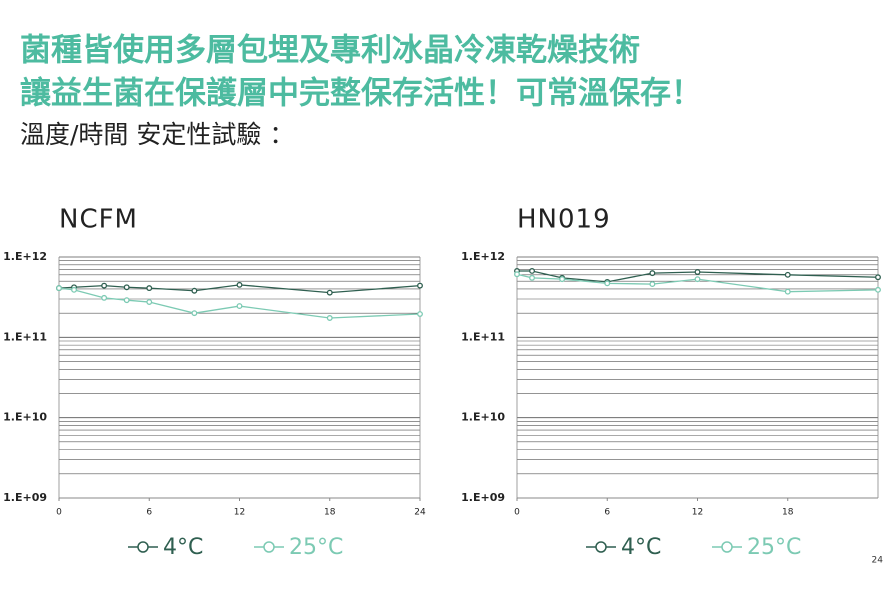 The image size is (892, 590). I want to click on chart-title: HN019, so click(564, 220).